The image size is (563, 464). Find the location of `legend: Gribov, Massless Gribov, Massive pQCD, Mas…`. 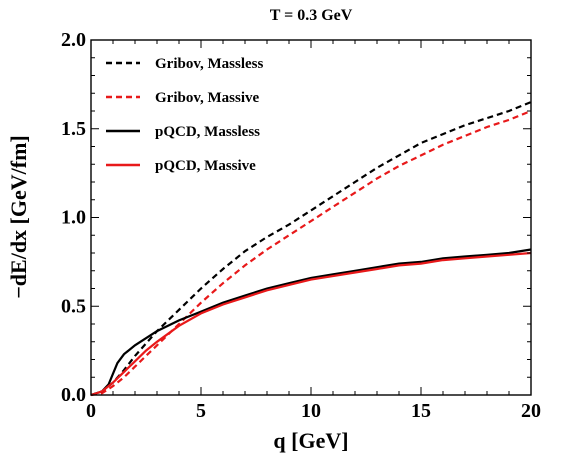

legend: Gribov, Massless Gribov, Massive pQCD, Mas… is located at coordinates (185, 115).